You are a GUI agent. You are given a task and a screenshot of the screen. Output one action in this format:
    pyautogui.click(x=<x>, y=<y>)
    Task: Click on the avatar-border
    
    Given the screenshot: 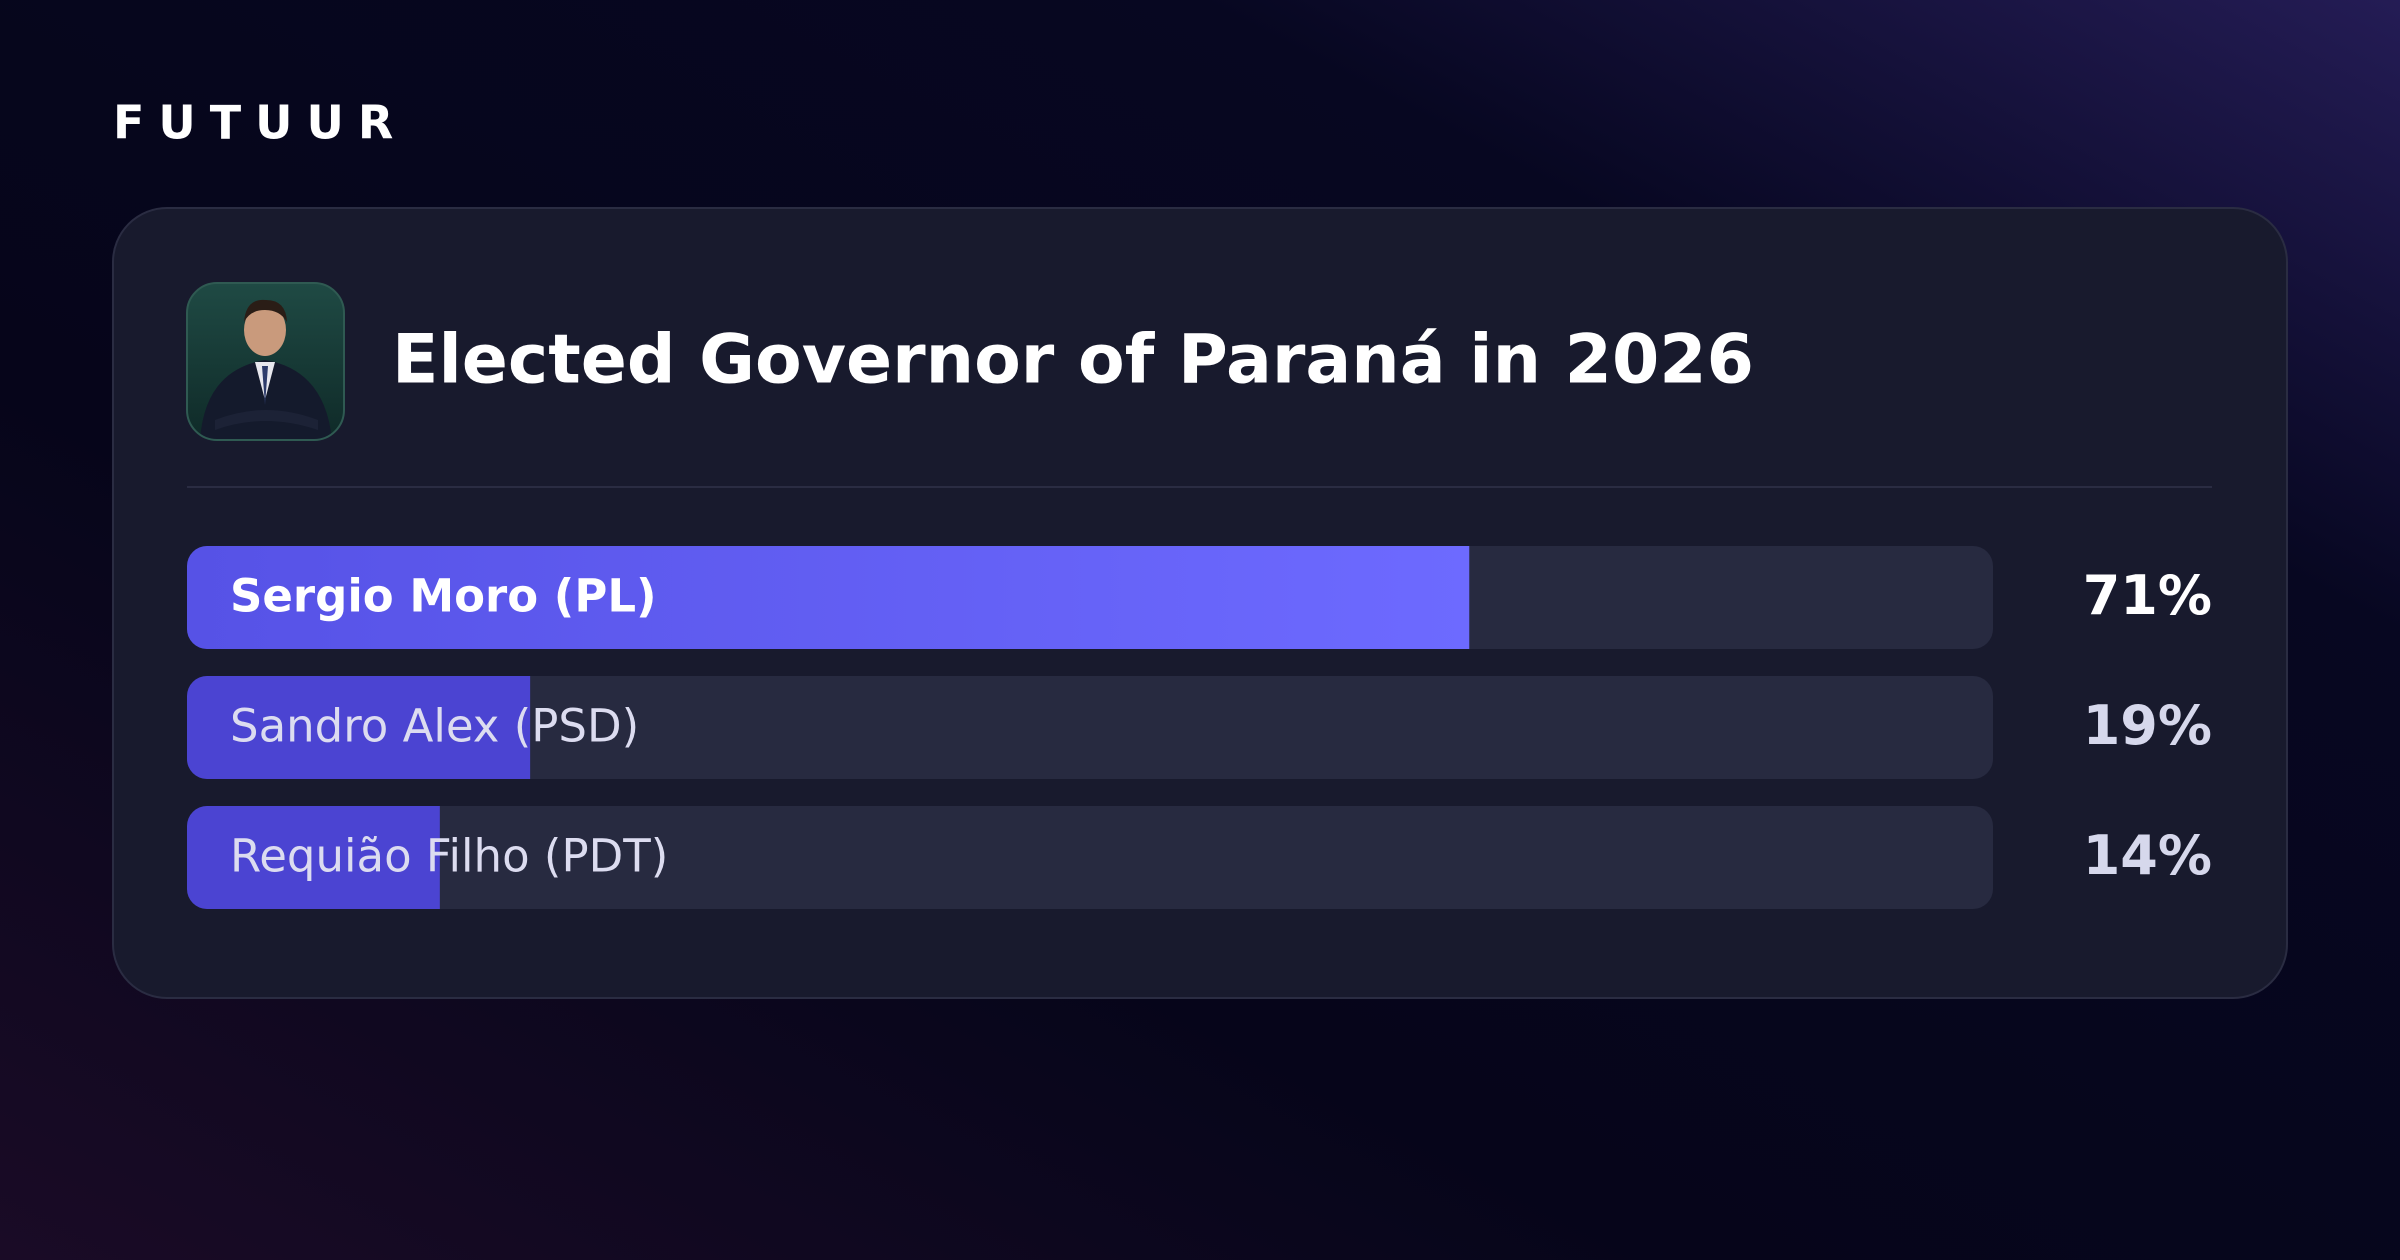 What is the action you would take?
    pyautogui.click(x=265, y=361)
    